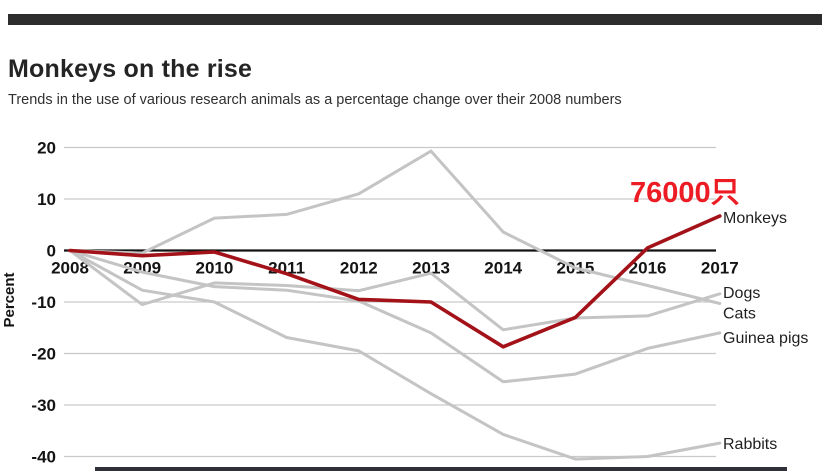 The height and width of the screenshot is (471, 830). I want to click on bottom-accent-bar, so click(441, 469).